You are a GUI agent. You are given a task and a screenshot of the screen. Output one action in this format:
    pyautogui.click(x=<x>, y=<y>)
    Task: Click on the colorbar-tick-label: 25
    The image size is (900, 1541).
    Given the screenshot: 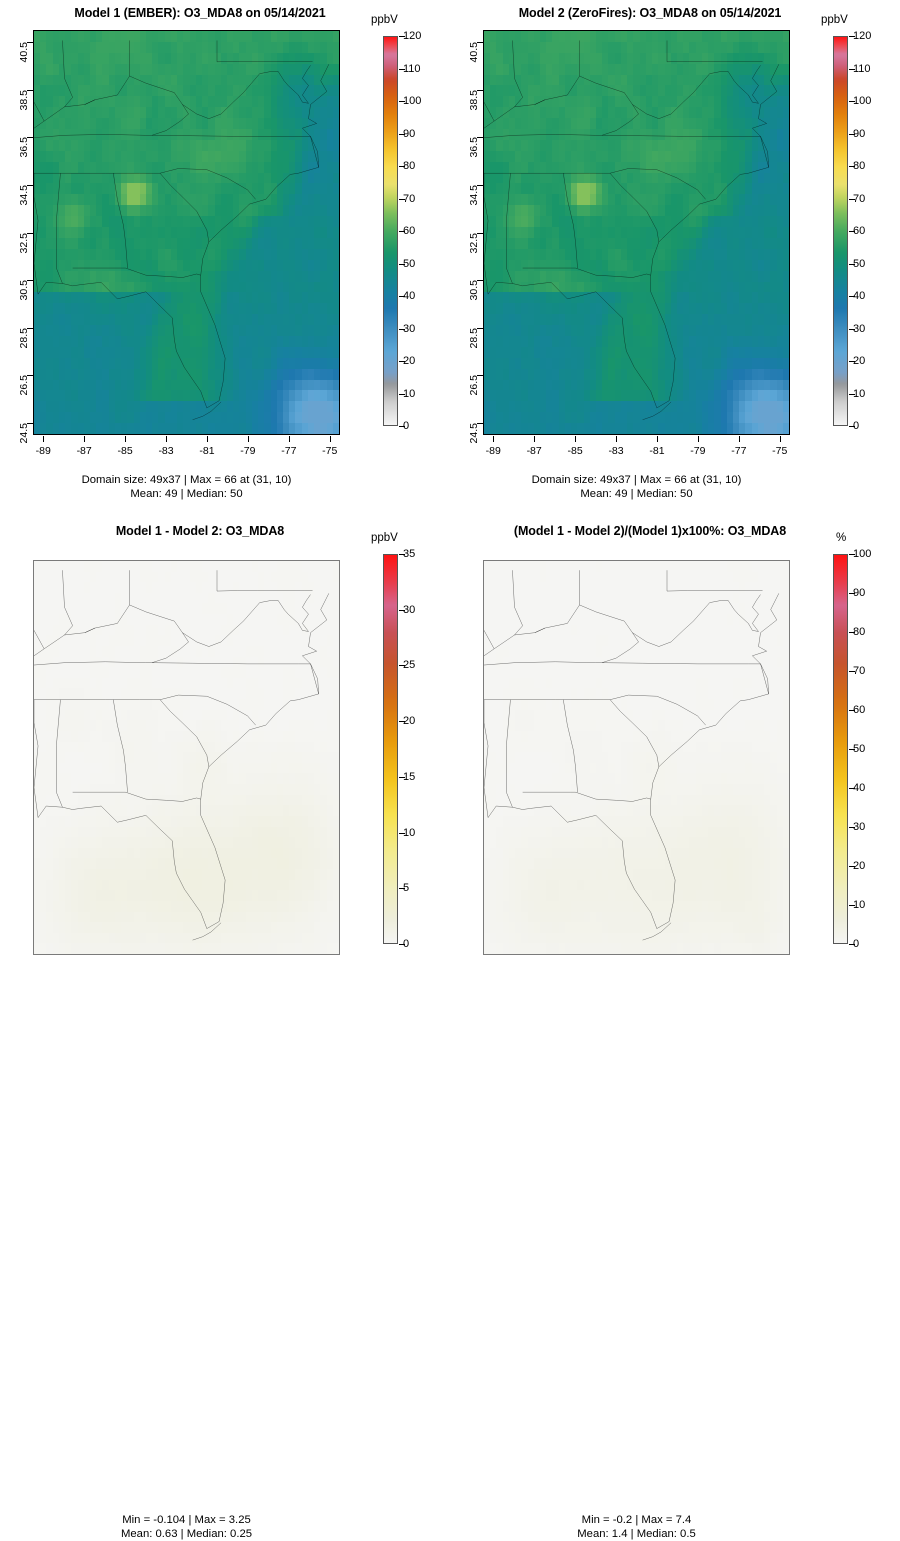 What is the action you would take?
    pyautogui.click(x=409, y=665)
    